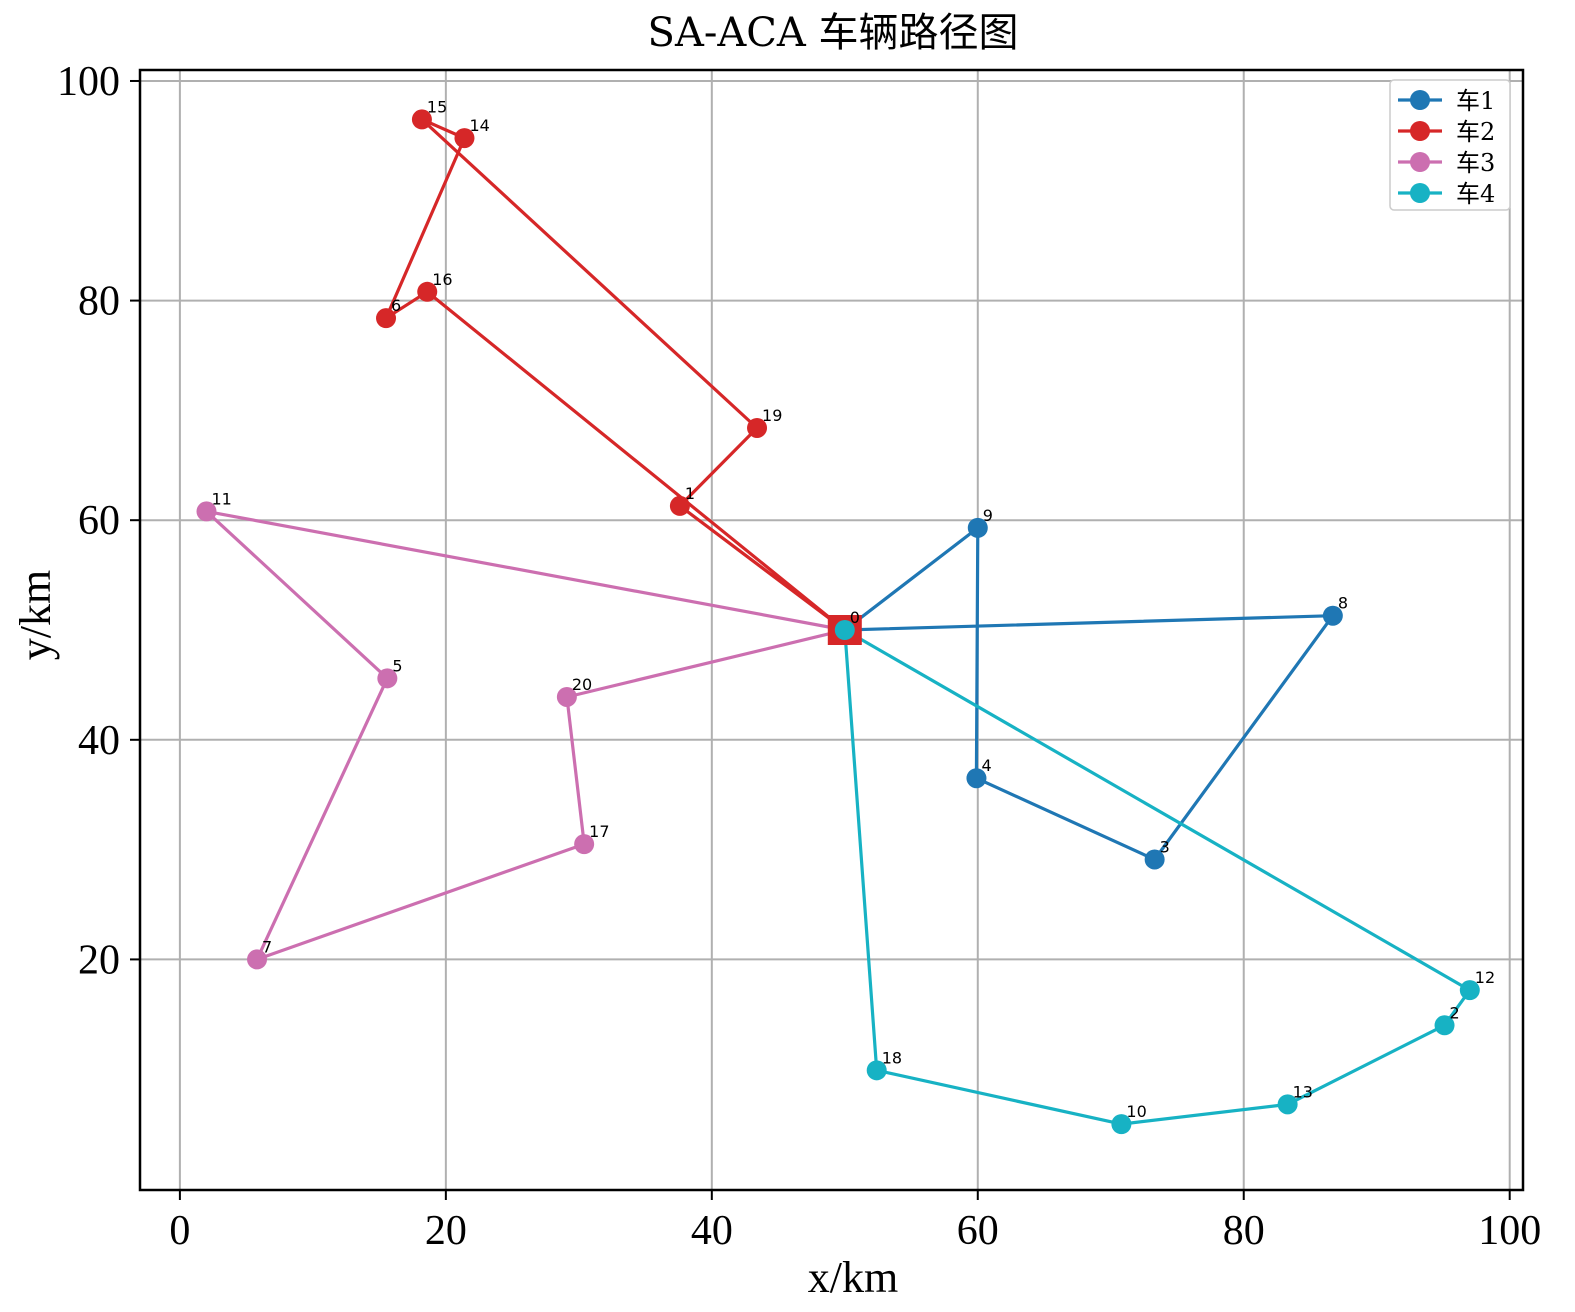 The height and width of the screenshot is (1312, 1575). I want to click on point-label: 12, so click(1485, 977).